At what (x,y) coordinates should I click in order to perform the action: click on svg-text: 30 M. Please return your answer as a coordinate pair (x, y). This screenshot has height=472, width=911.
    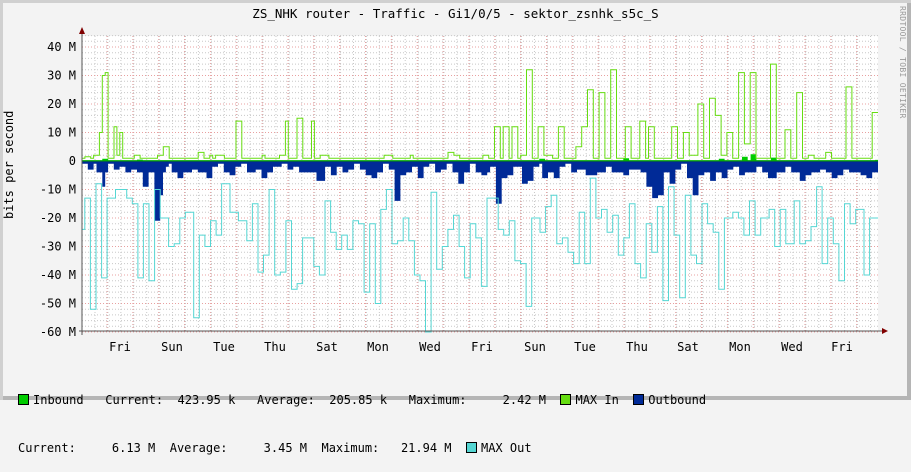
    Looking at the image, I should click on (61, 76).